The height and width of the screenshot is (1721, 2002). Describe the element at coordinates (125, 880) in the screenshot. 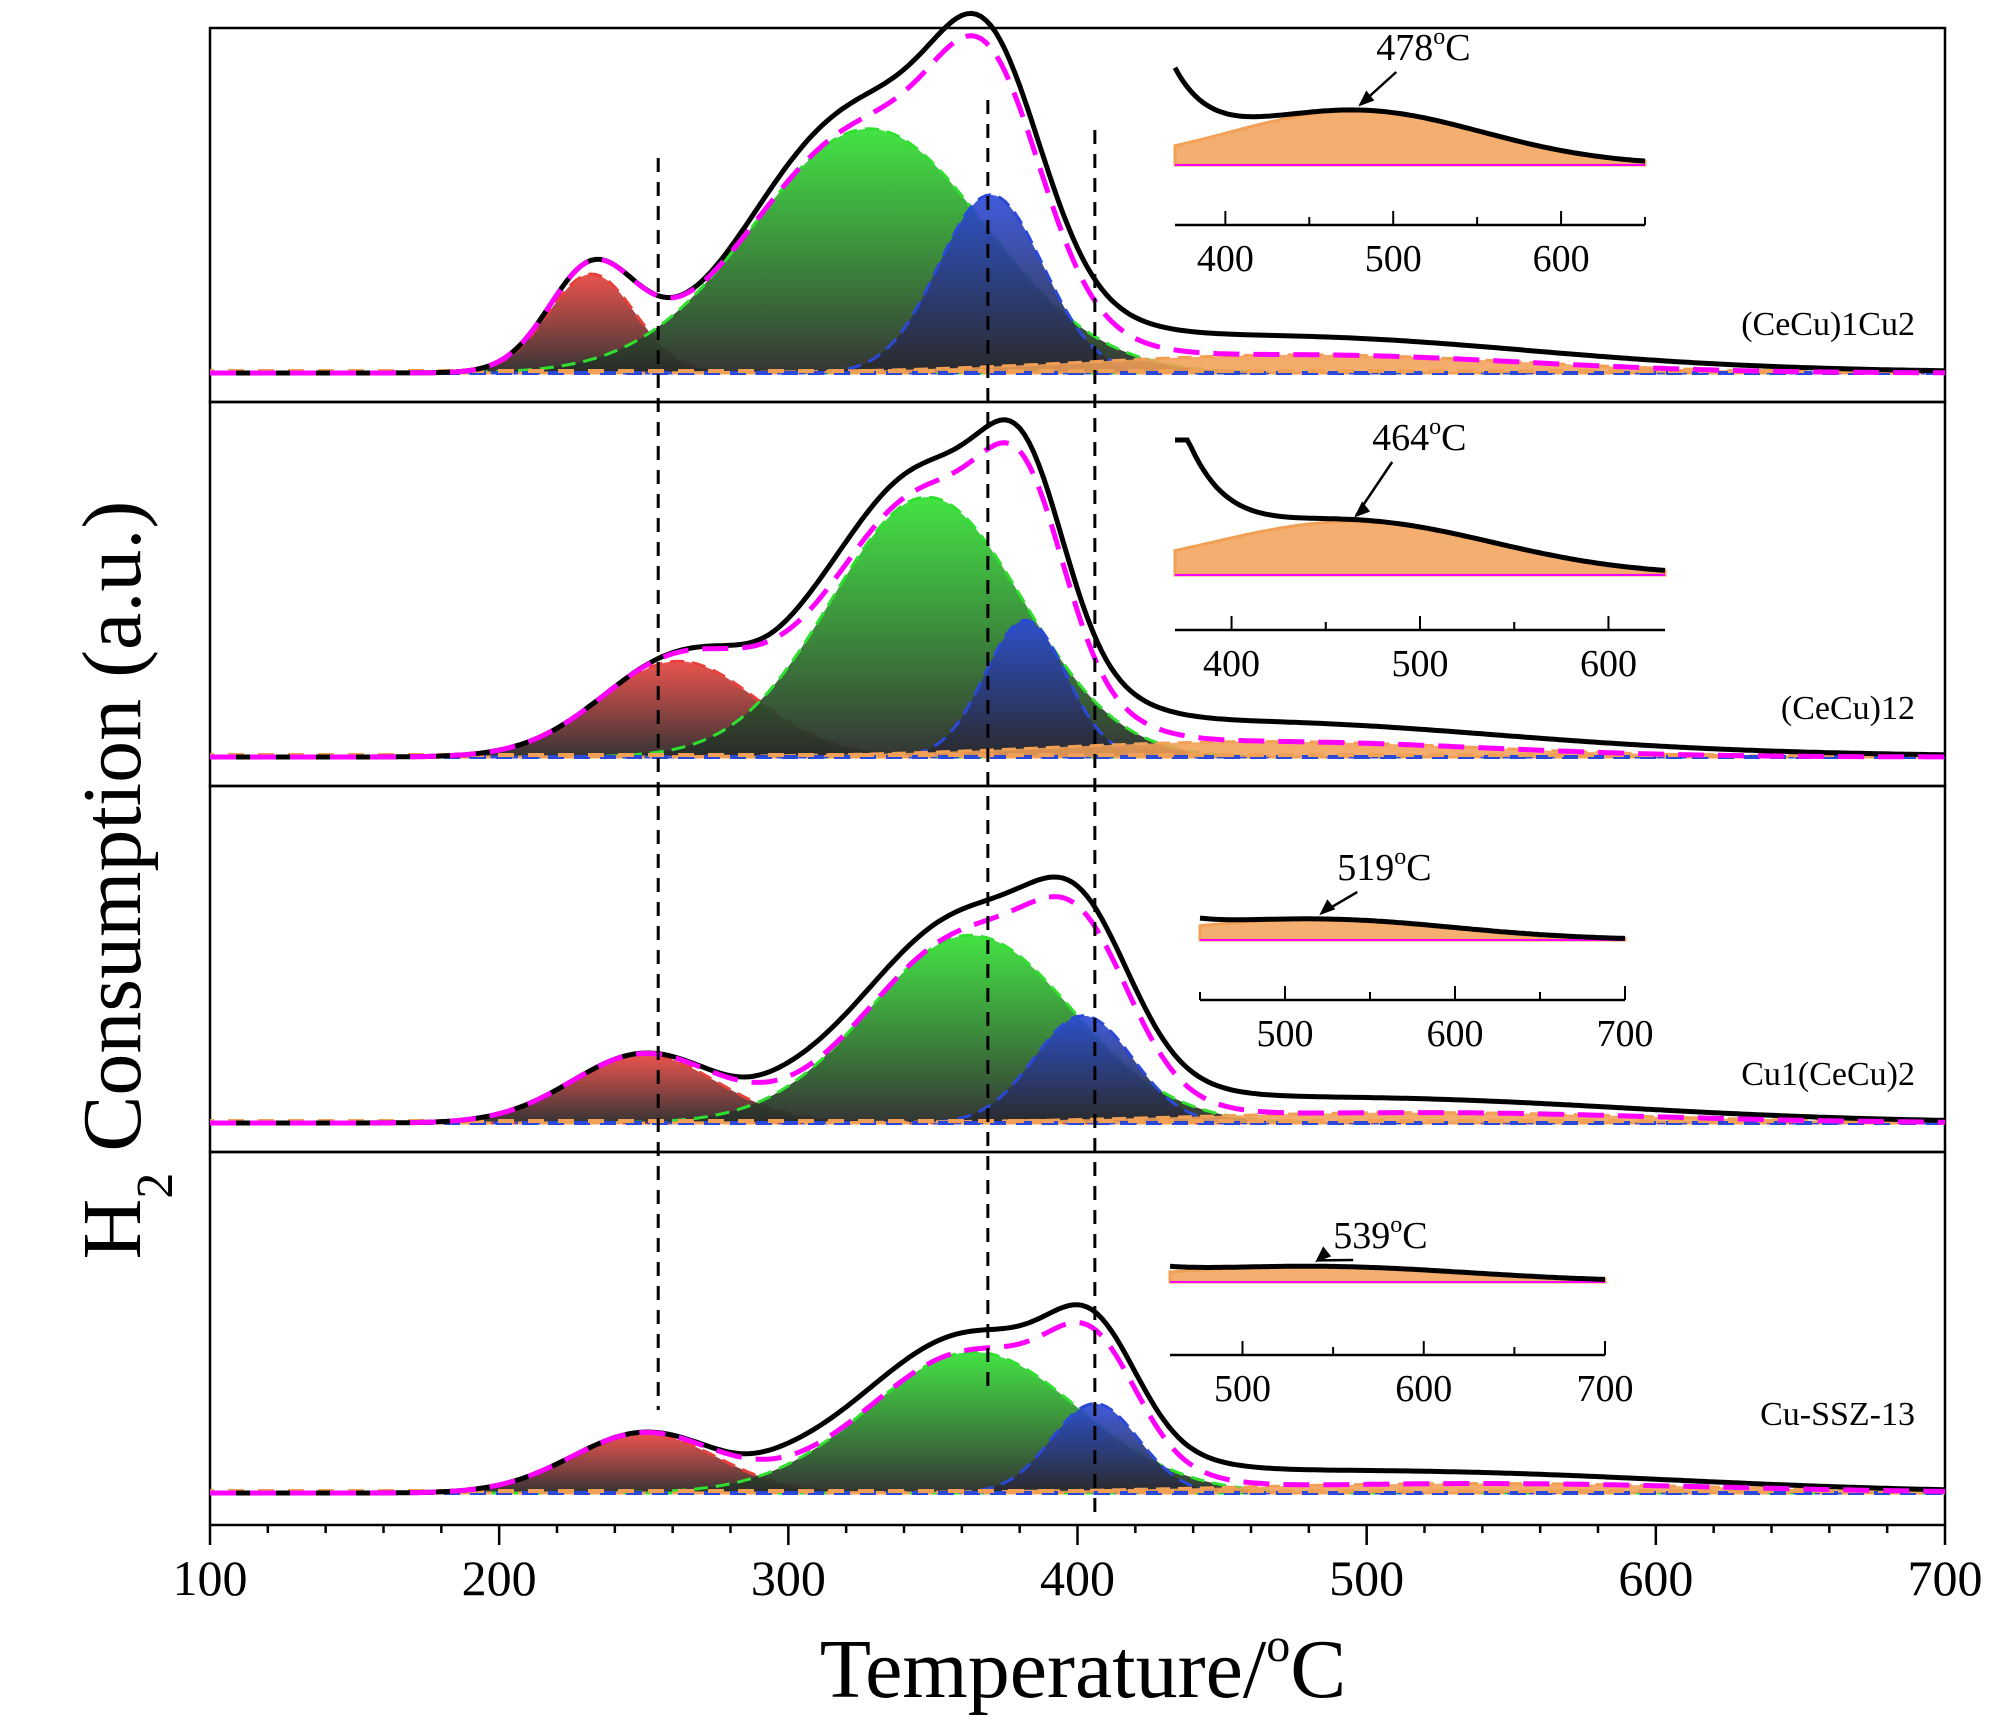

I see `y-axis-title: H2 Consumption (a.u.)` at that location.